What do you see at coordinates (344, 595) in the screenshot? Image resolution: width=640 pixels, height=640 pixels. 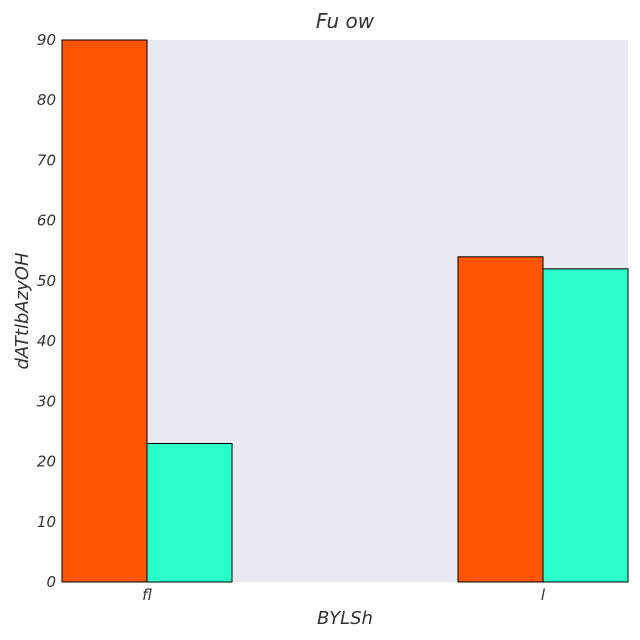 I see `x-ticks-group: fl l` at bounding box center [344, 595].